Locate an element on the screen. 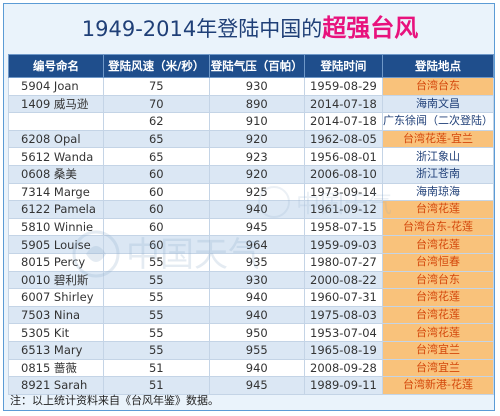 This screenshot has width=500, height=416. table-row: 8921 Sarah 51 945 1989-09-11 台湾新港-花莲 is located at coordinates (251, 385).